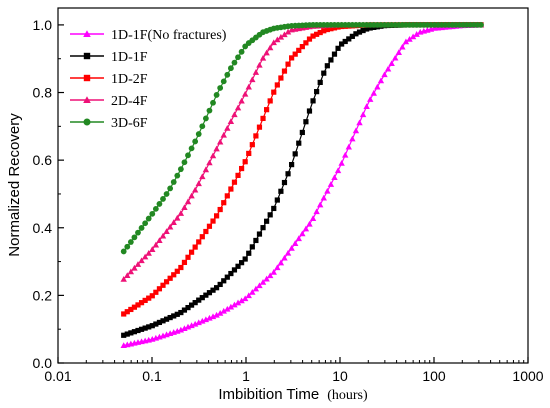  What do you see at coordinates (109, 79) in the screenshot?
I see `legend-item: 1D-2F` at bounding box center [109, 79].